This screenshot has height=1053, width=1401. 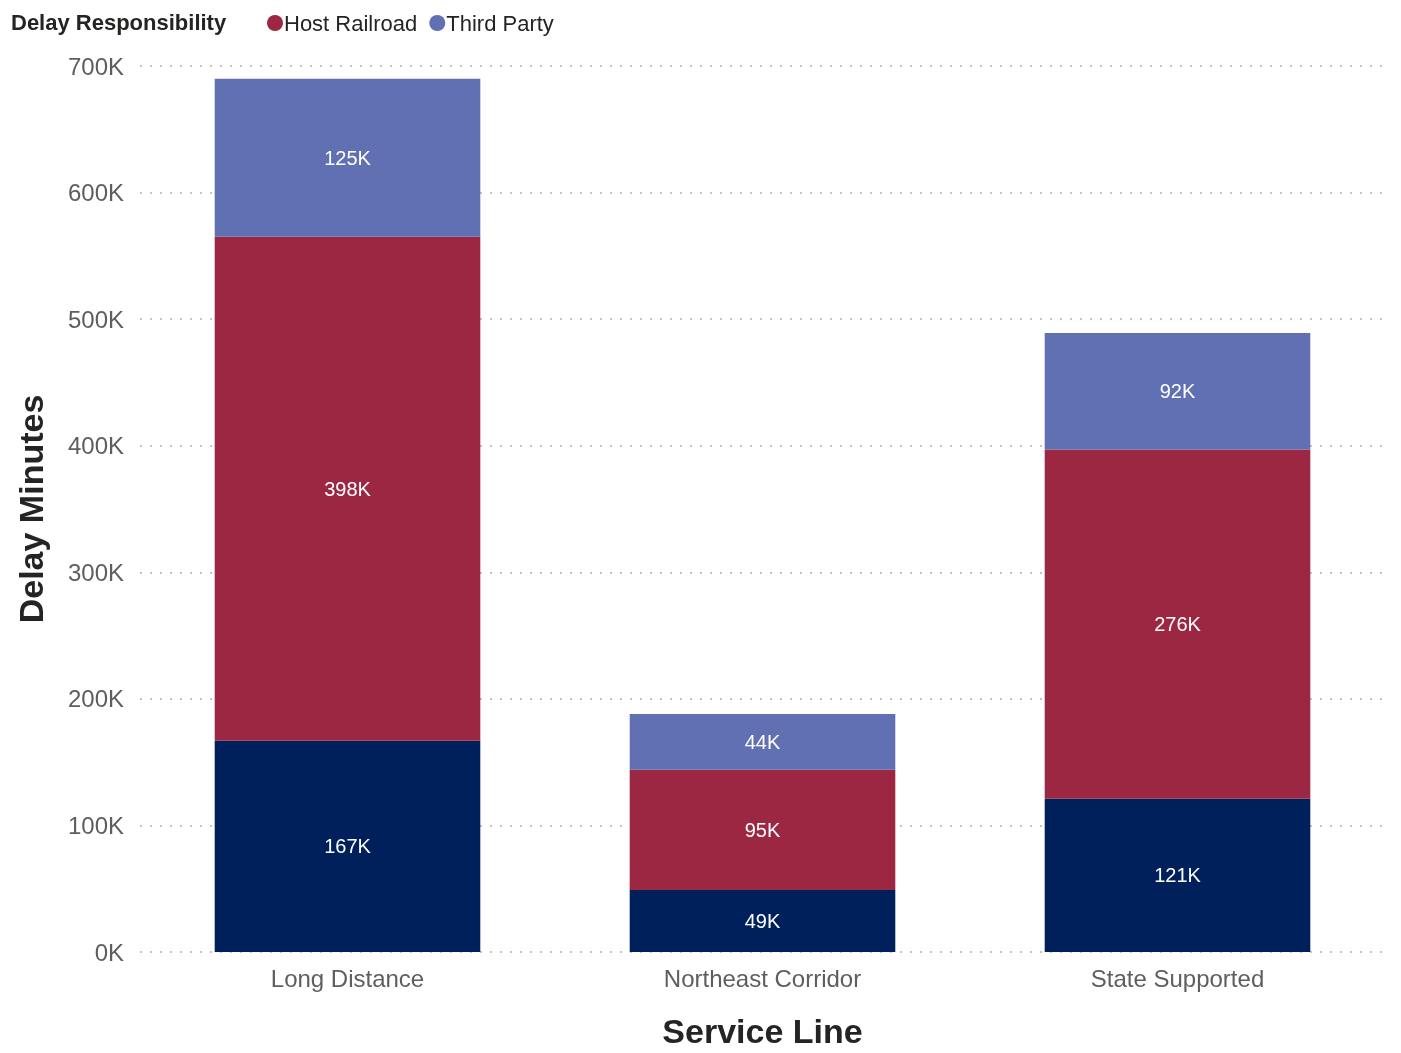 I want to click on x-tick-label: Long Distance, so click(x=347, y=978).